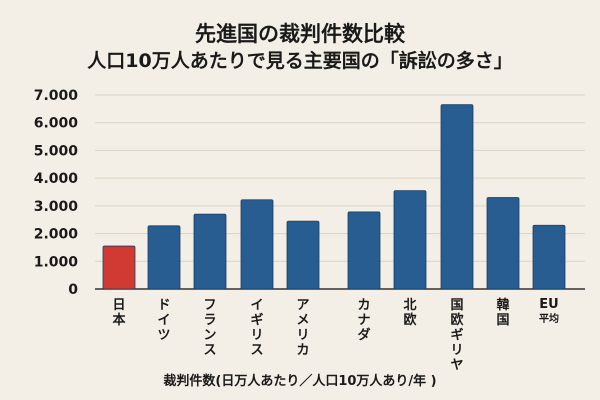 Image resolution: width=600 pixels, height=400 pixels. What do you see at coordinates (163, 305) in the screenshot?
I see `x-tick-label: ド` at bounding box center [163, 305].